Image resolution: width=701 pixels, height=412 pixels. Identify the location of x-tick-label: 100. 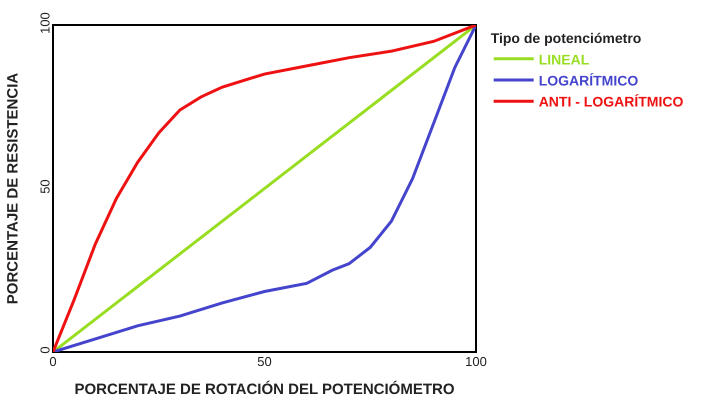
(476, 361).